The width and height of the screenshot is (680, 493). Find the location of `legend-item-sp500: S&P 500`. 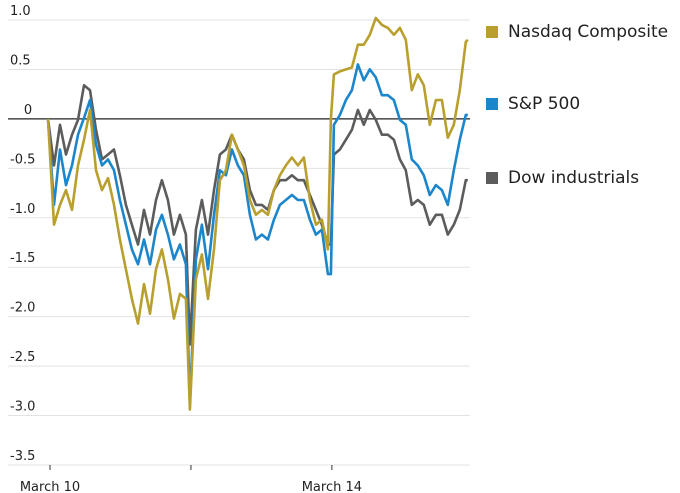

legend-item-sp500: S&P 500 is located at coordinates (533, 104).